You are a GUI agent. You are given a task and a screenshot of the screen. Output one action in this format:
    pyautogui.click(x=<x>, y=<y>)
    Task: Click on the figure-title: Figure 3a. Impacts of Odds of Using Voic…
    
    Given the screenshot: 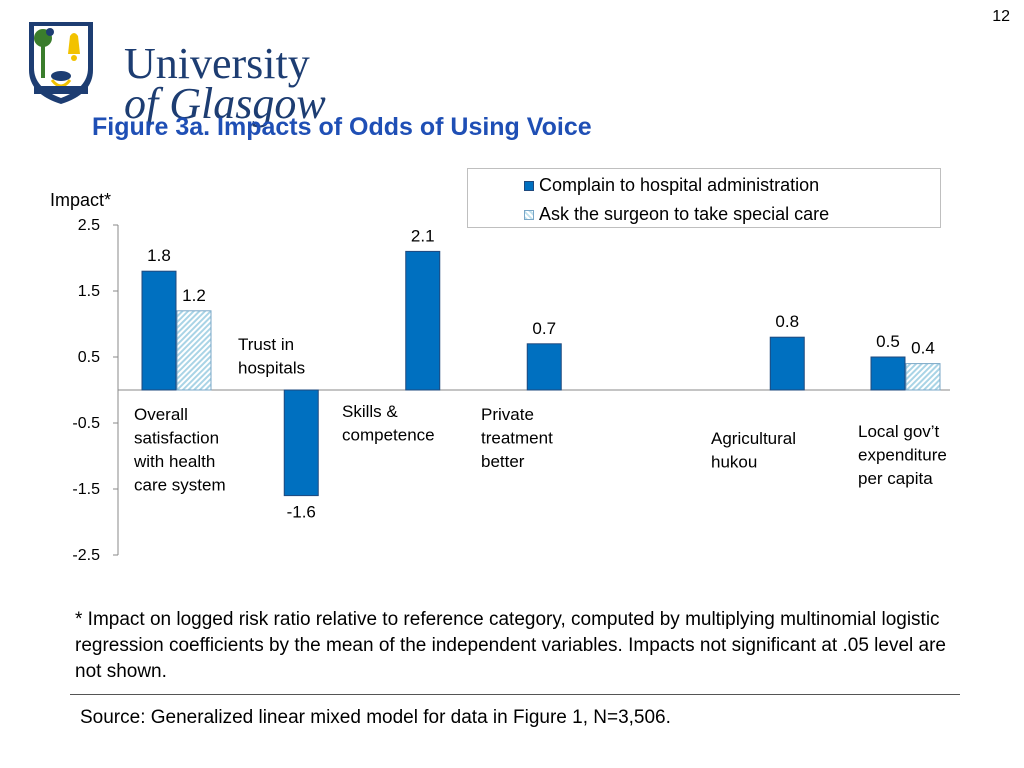 What is the action you would take?
    pyautogui.click(x=342, y=127)
    